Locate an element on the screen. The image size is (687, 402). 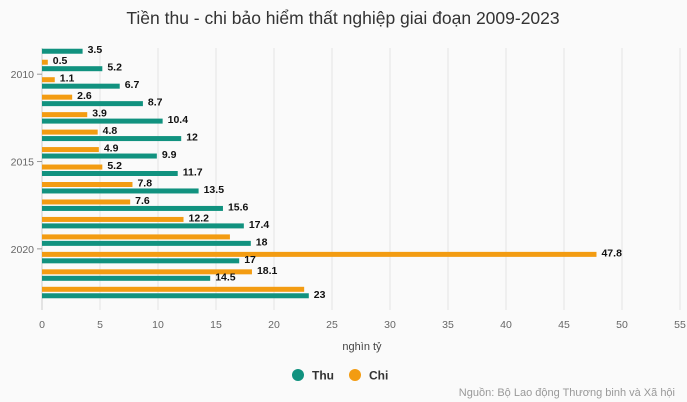
data-label: 18.1 is located at coordinates (267, 271).